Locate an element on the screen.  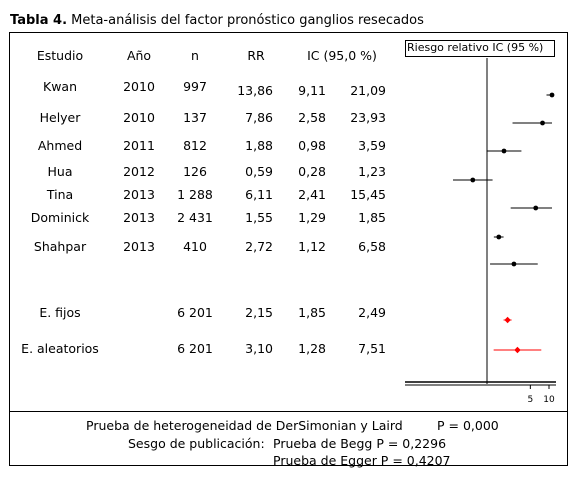
study-ci-high: 21,09 is located at coordinates (368, 90).